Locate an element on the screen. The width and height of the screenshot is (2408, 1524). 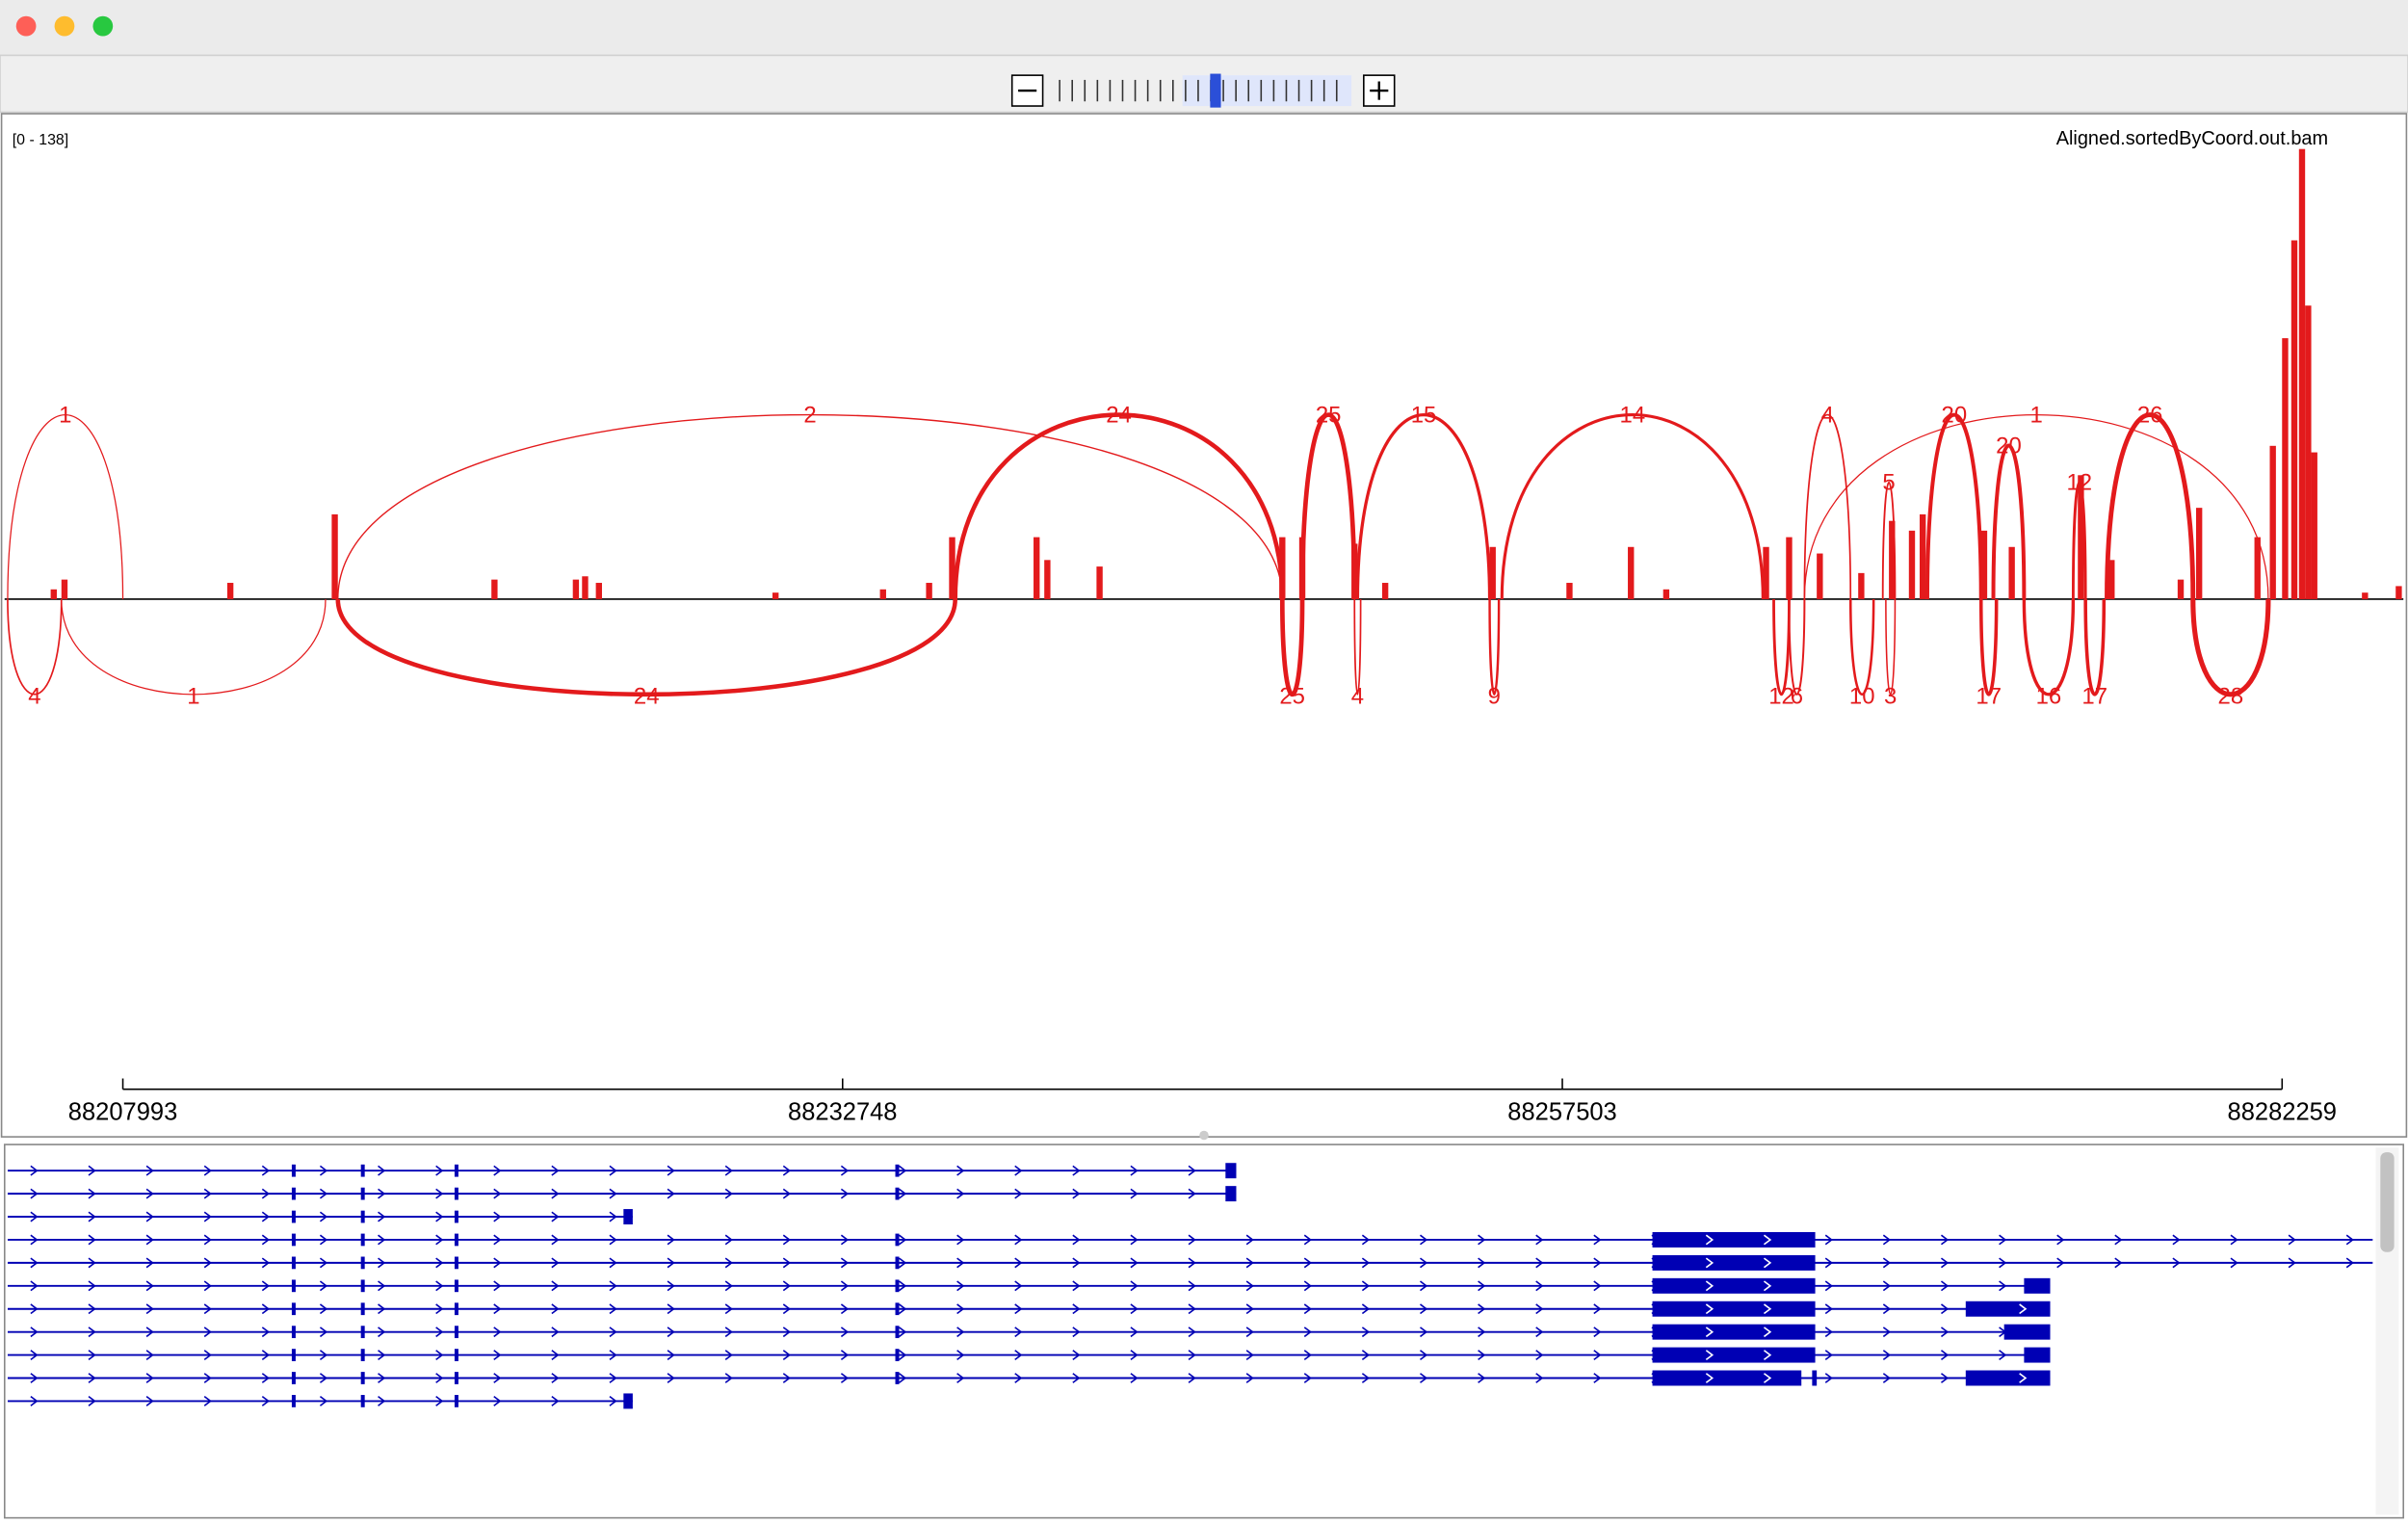
minimize-button is located at coordinates (64, 26).